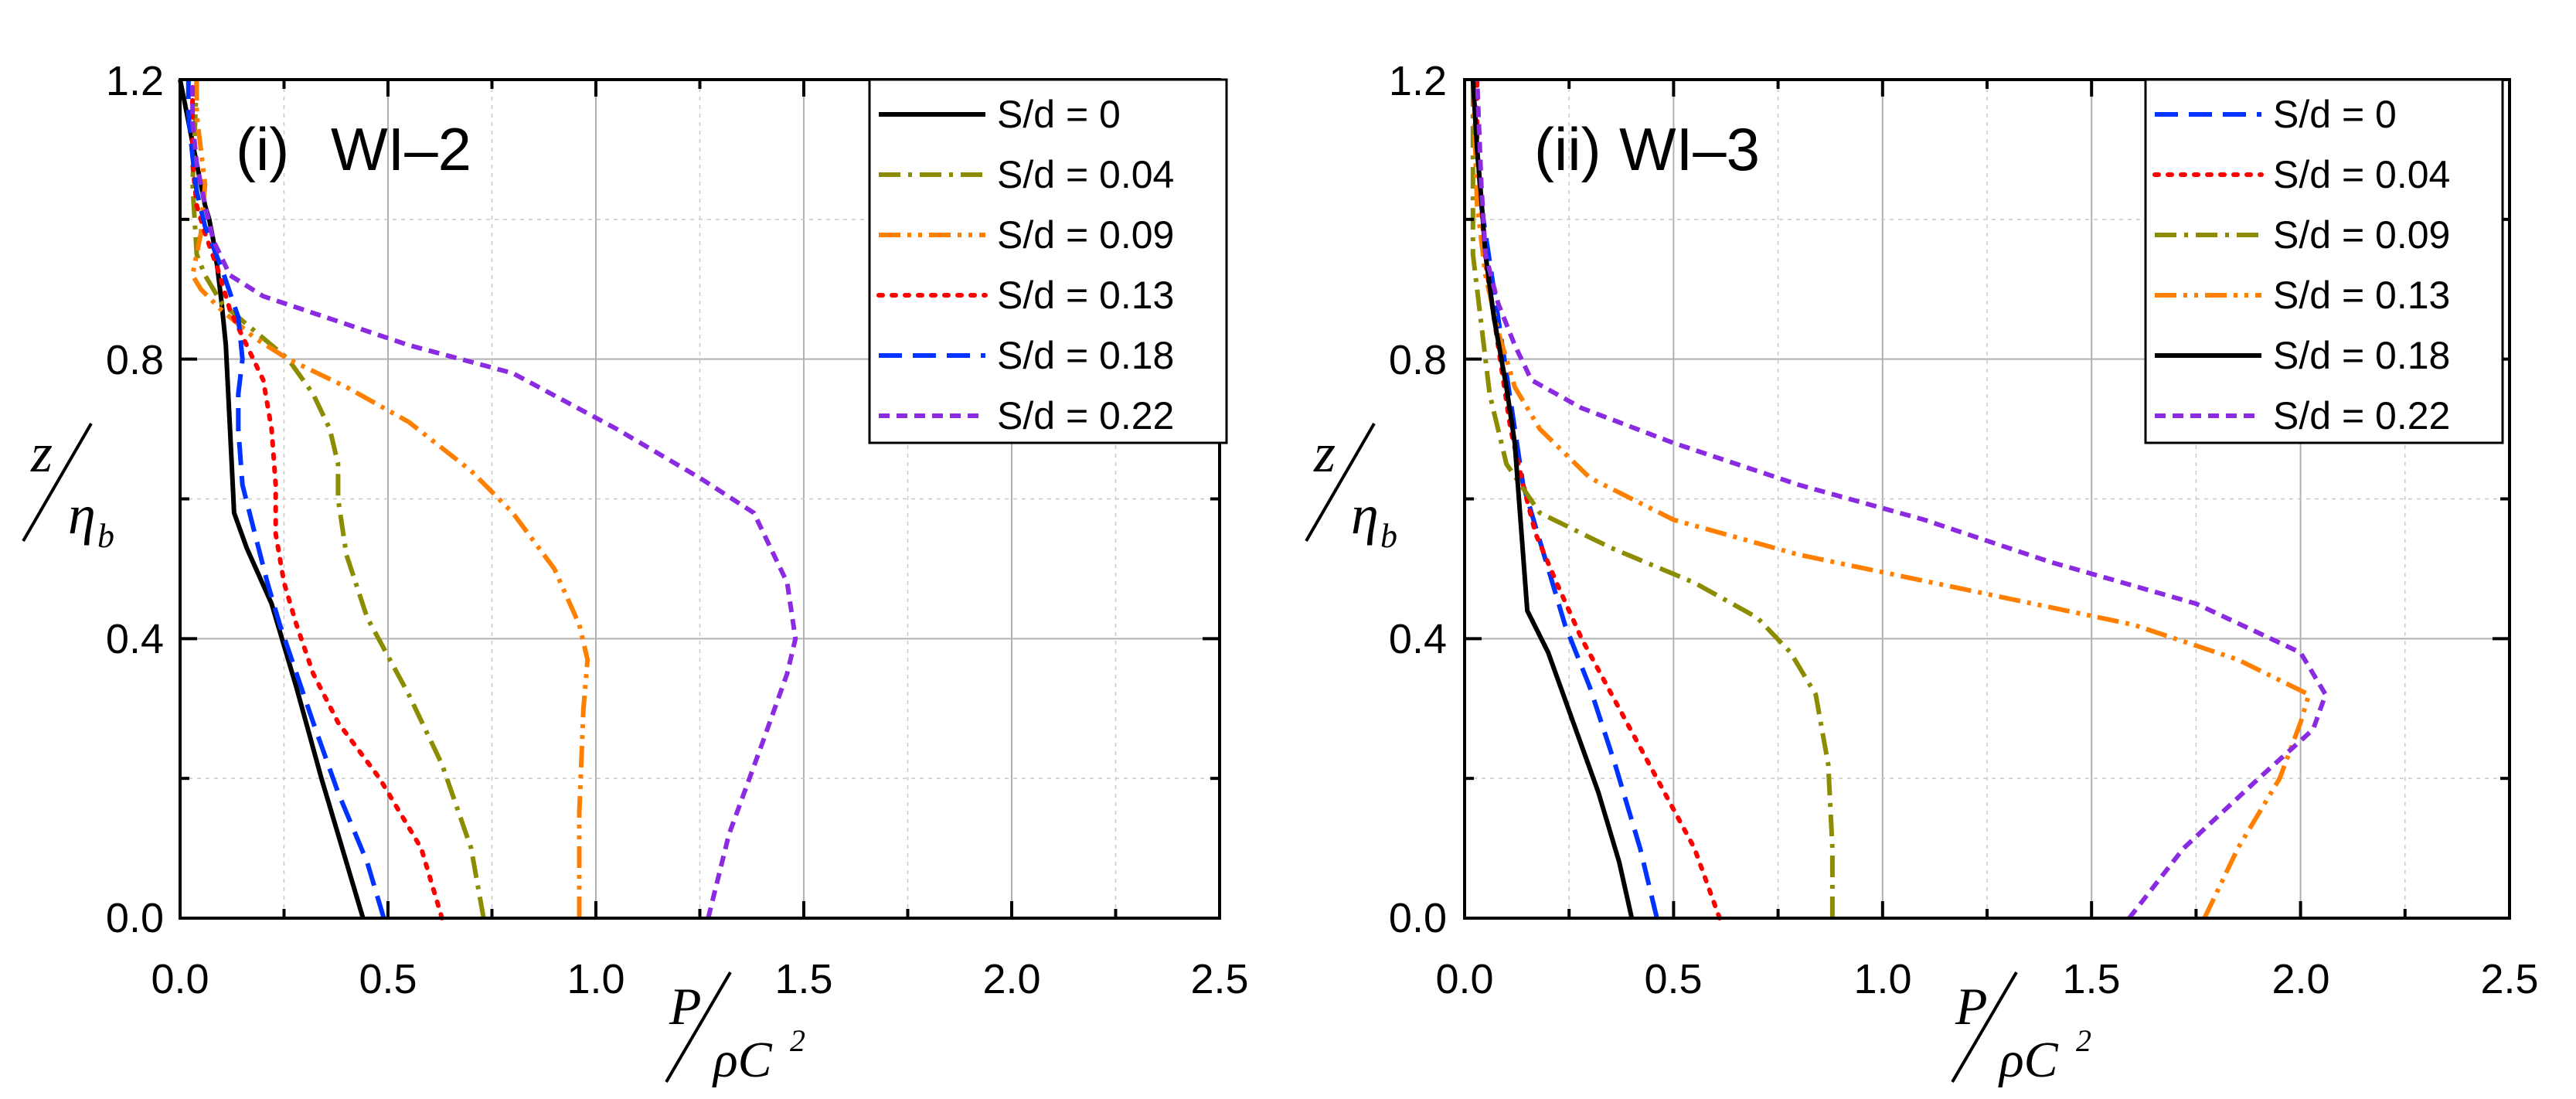  Describe the element at coordinates (1689, 149) in the screenshot. I see `panel-title-text: WI–3` at that location.